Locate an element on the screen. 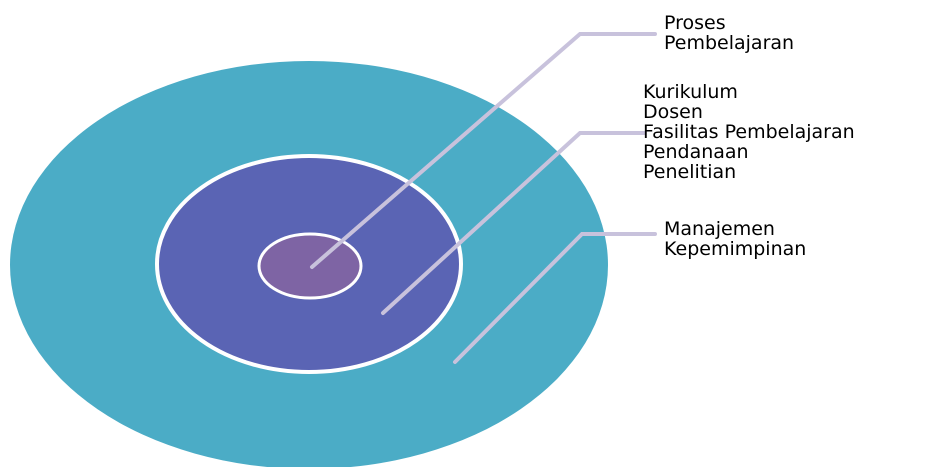 This screenshot has width=943, height=467. middle-label-line-2: Dosen is located at coordinates (673, 112).